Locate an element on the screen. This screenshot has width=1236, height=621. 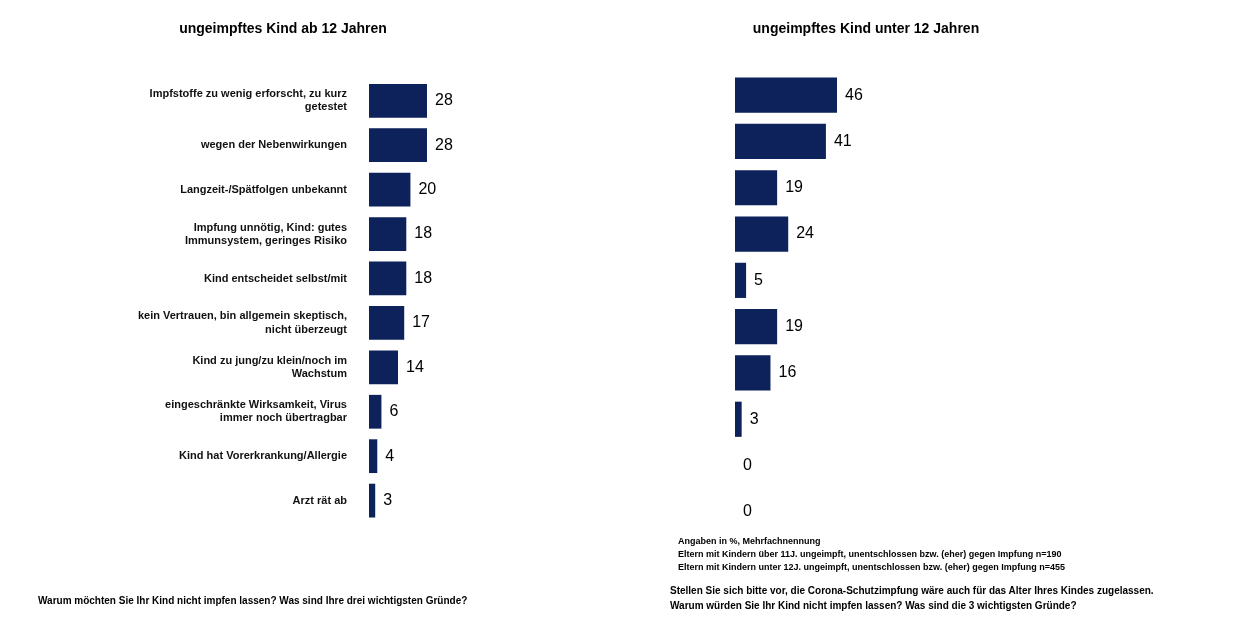
text: Angaben in %, Mehrfachnennung is located at coordinates (750, 541).